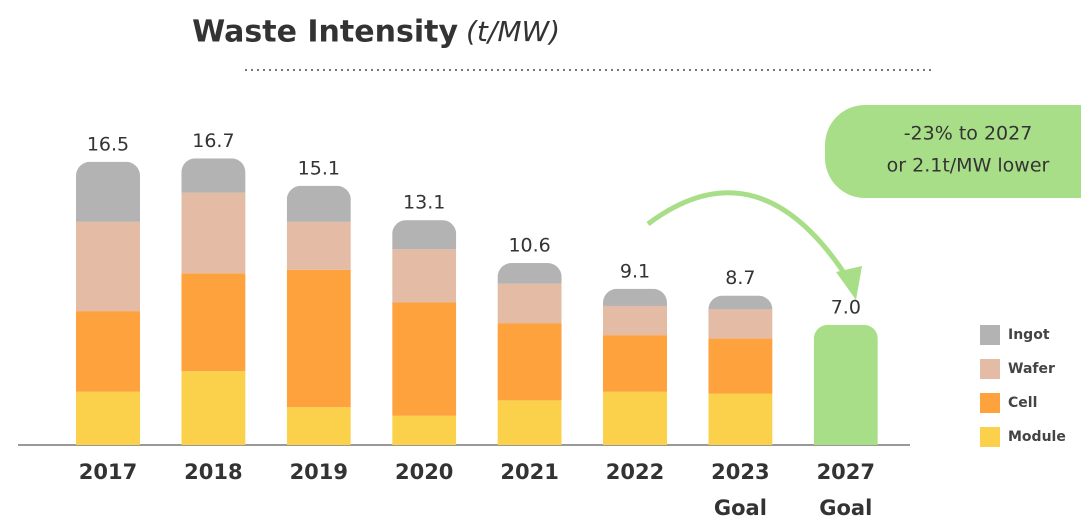  What do you see at coordinates (846, 490) in the screenshot?
I see `x-tick-label: 2027 Goal` at bounding box center [846, 490].